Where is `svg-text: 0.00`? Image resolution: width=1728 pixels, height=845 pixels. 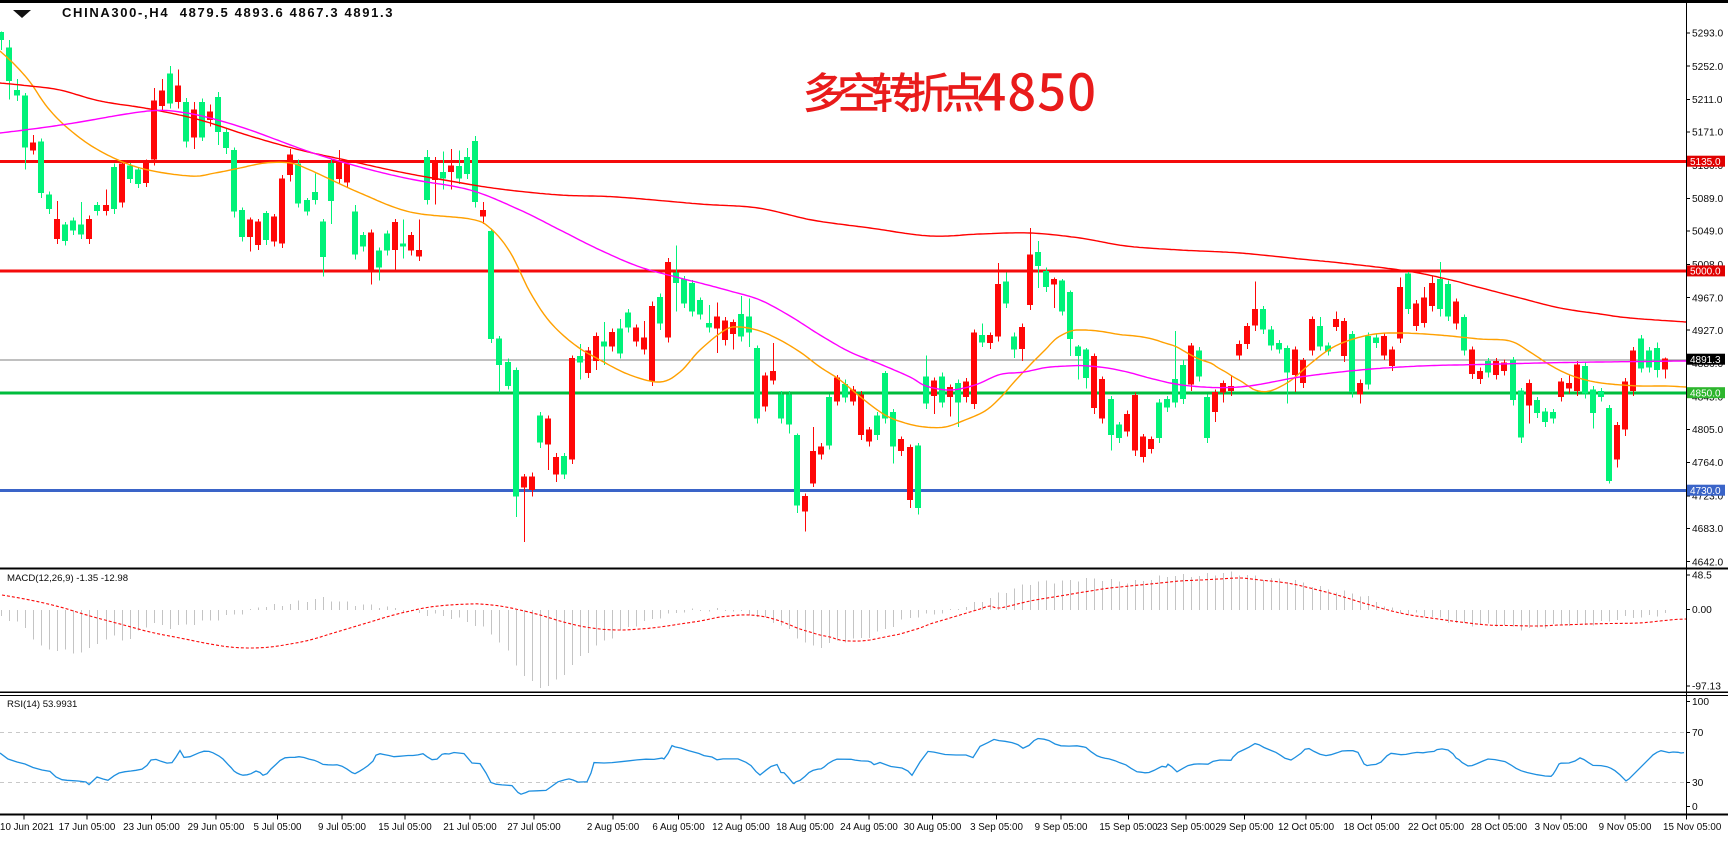 svg-text: 0.00 is located at coordinates (1702, 610).